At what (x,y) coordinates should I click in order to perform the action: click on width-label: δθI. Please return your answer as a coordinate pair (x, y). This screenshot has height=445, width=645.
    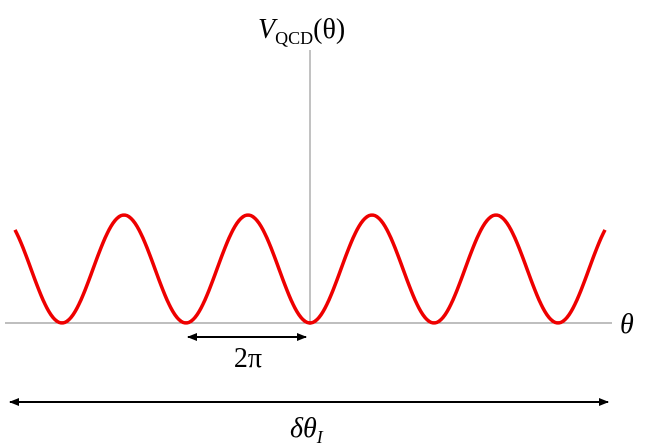
    Looking at the image, I should click on (307, 429).